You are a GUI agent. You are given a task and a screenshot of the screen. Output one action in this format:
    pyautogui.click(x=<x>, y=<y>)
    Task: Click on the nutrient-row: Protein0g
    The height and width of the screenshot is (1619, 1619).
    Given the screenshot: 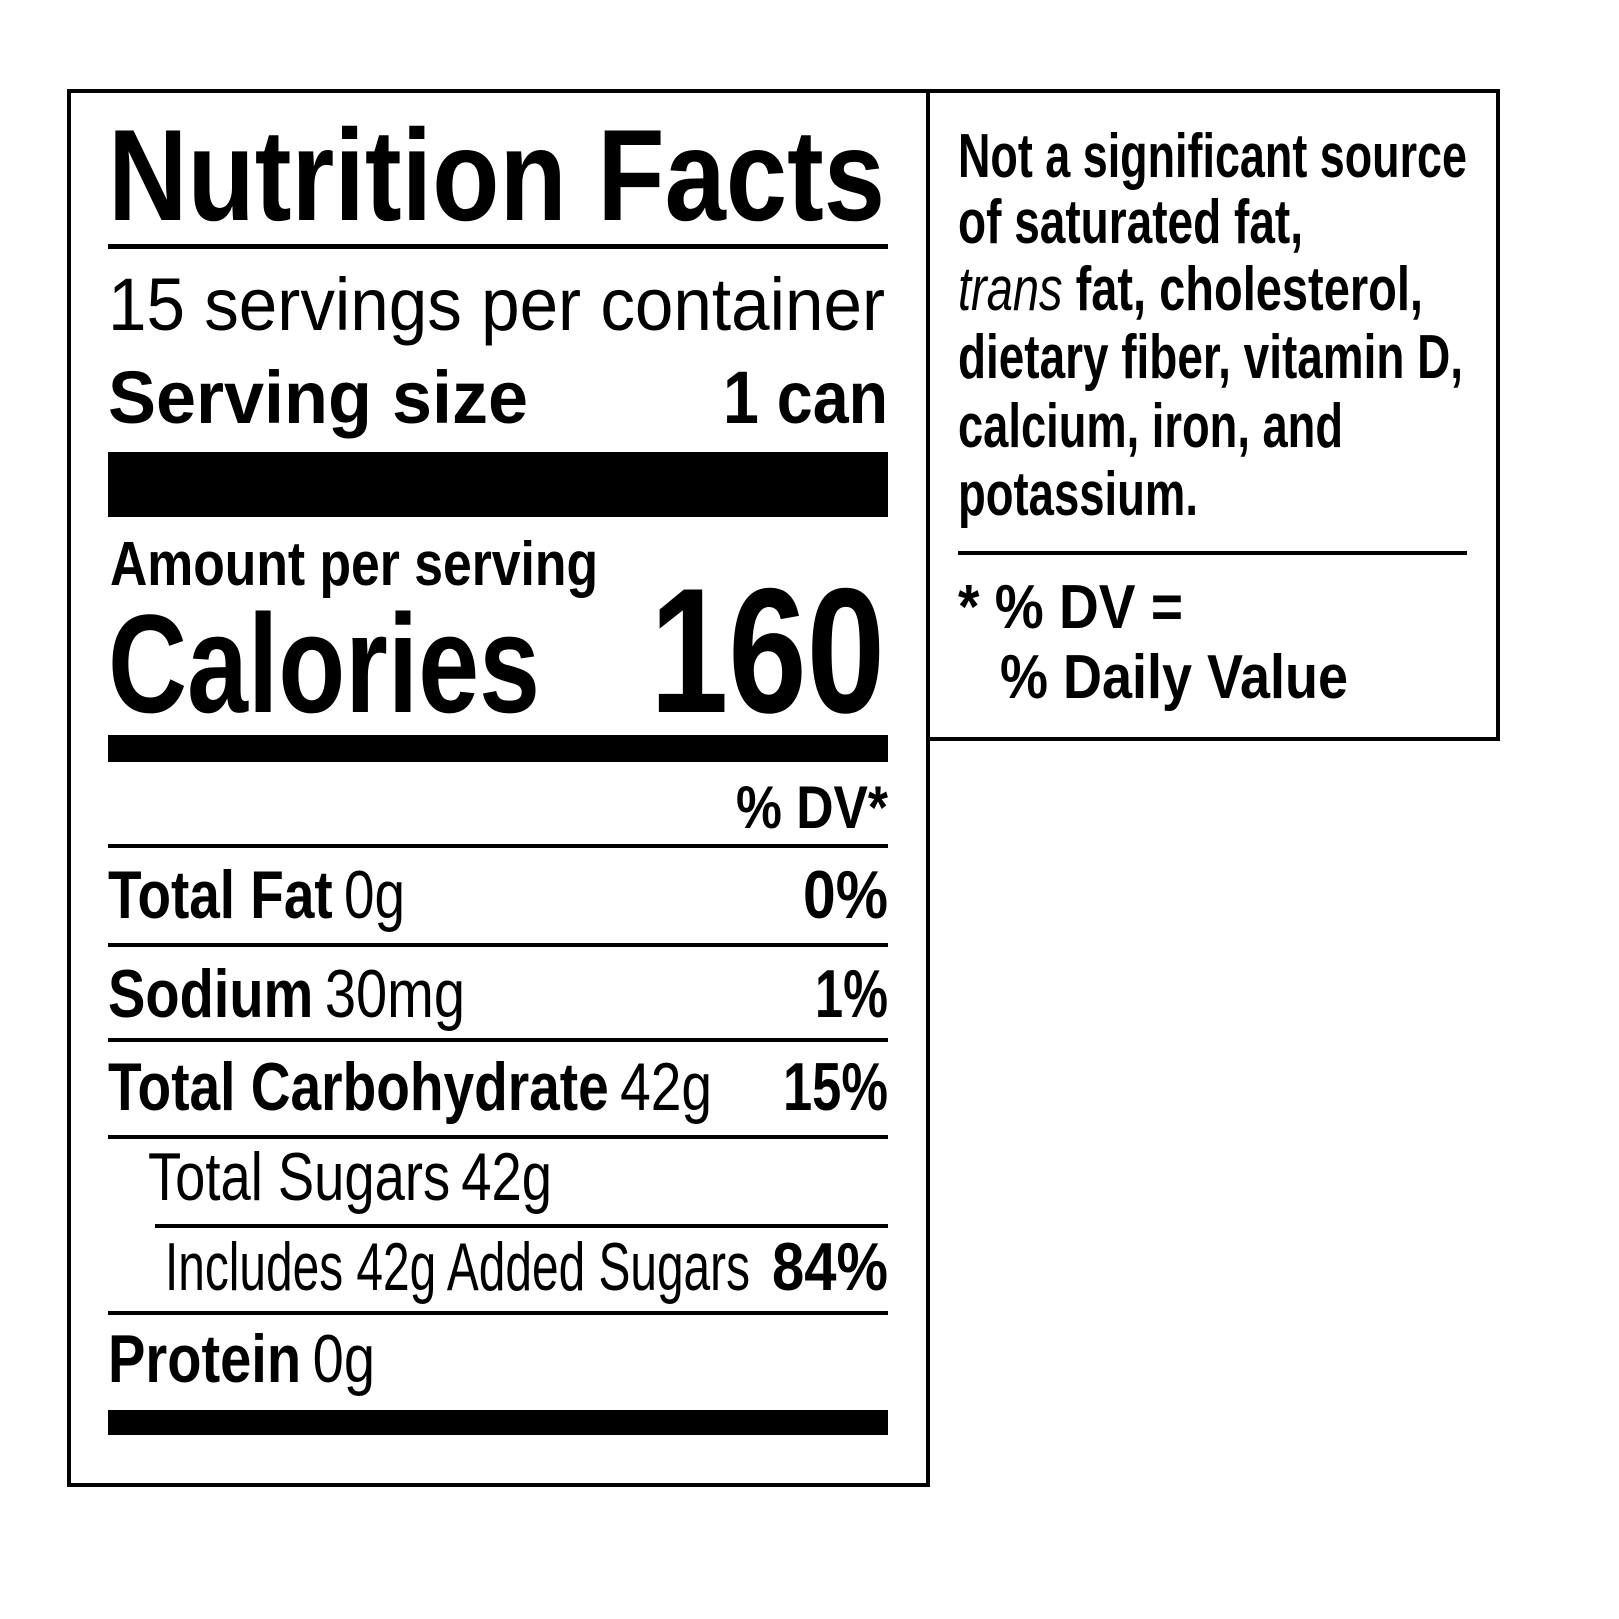 What is the action you would take?
    pyautogui.click(x=241, y=1359)
    